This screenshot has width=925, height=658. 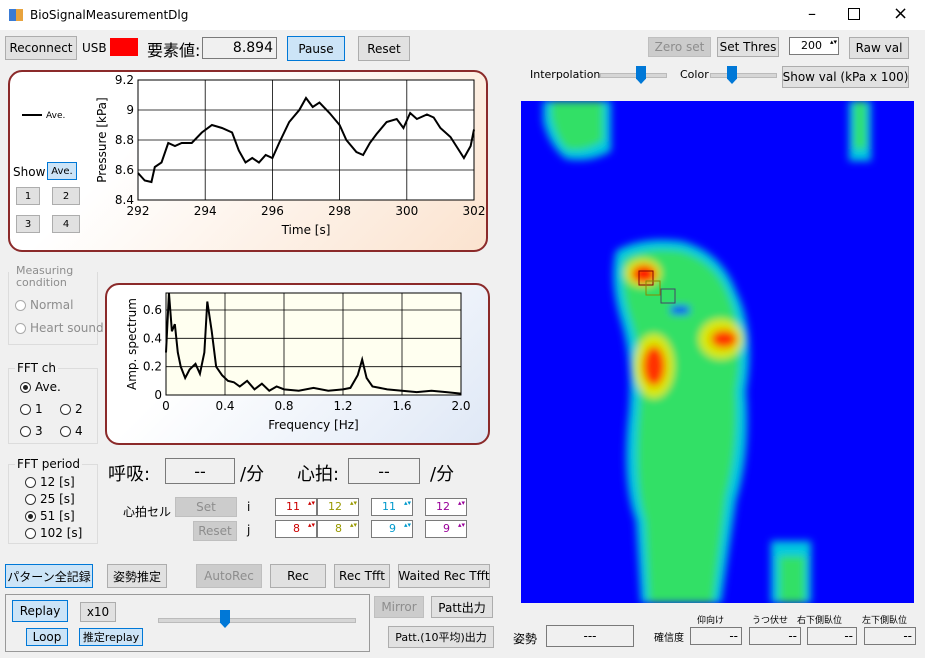 I want to click on radio: Heart sound, so click(x=59, y=328).